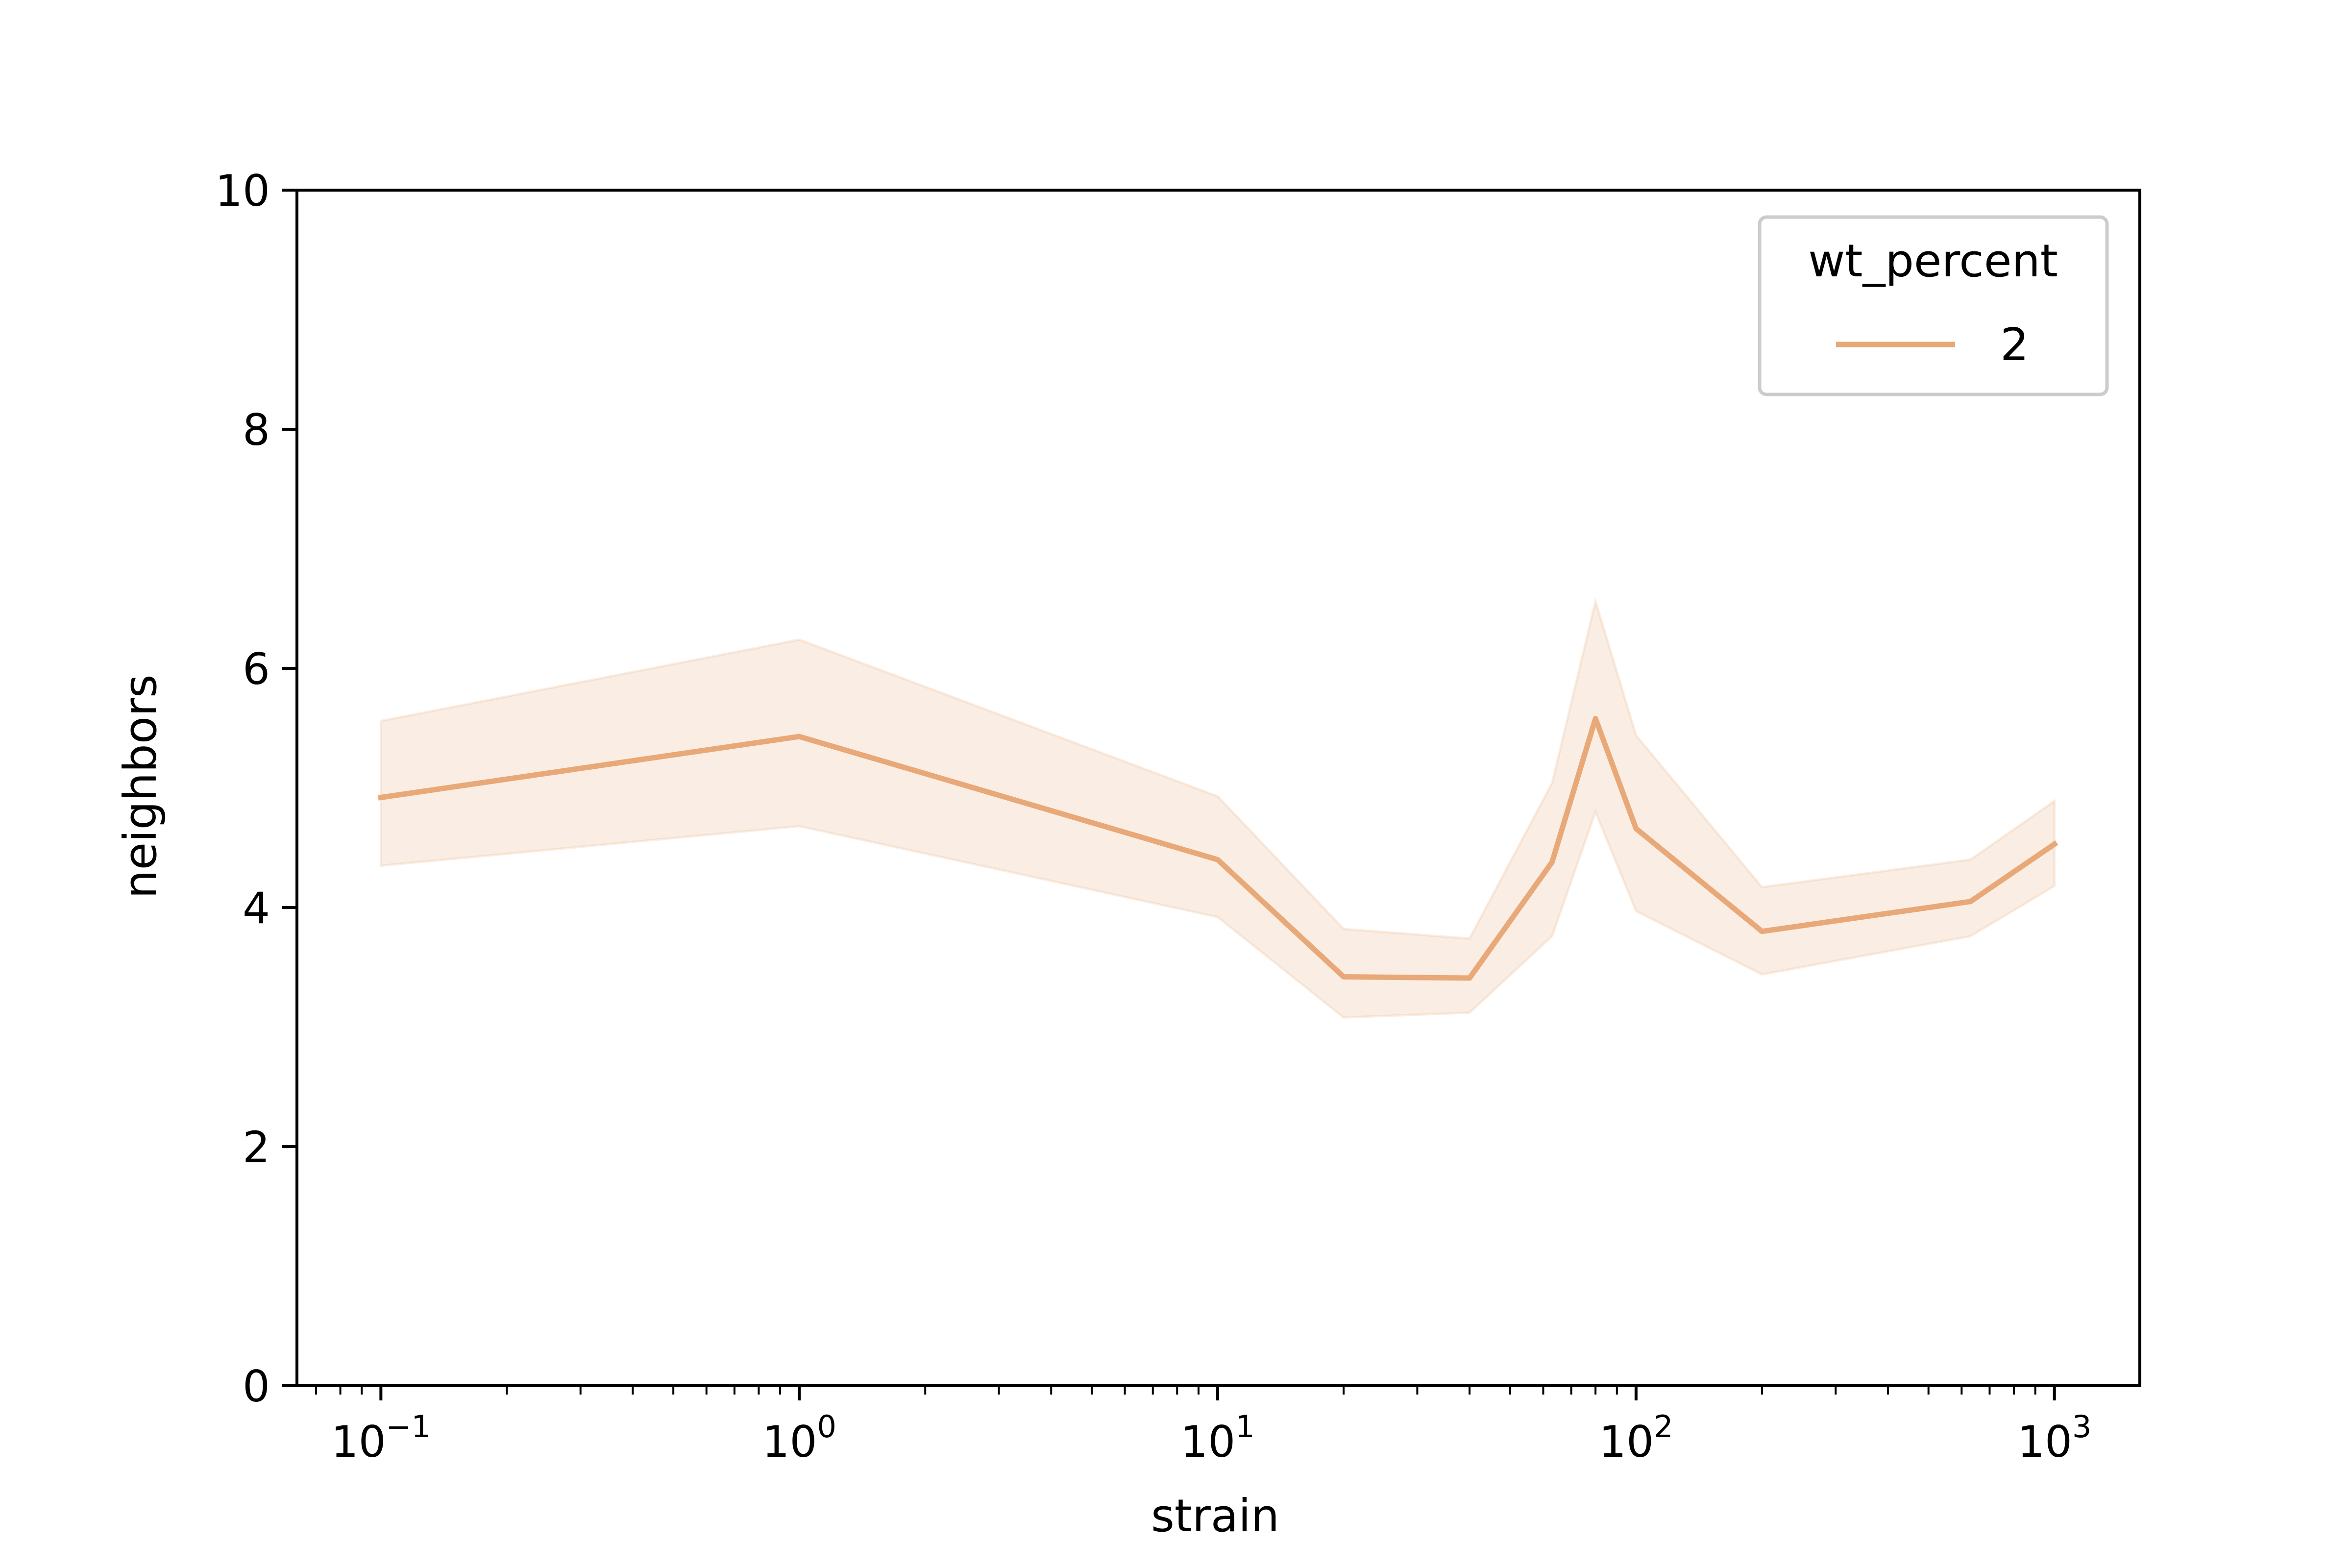 This screenshot has width=2352, height=1568. What do you see at coordinates (1636, 1438) in the screenshot?
I see `x-tick-label: 10²` at bounding box center [1636, 1438].